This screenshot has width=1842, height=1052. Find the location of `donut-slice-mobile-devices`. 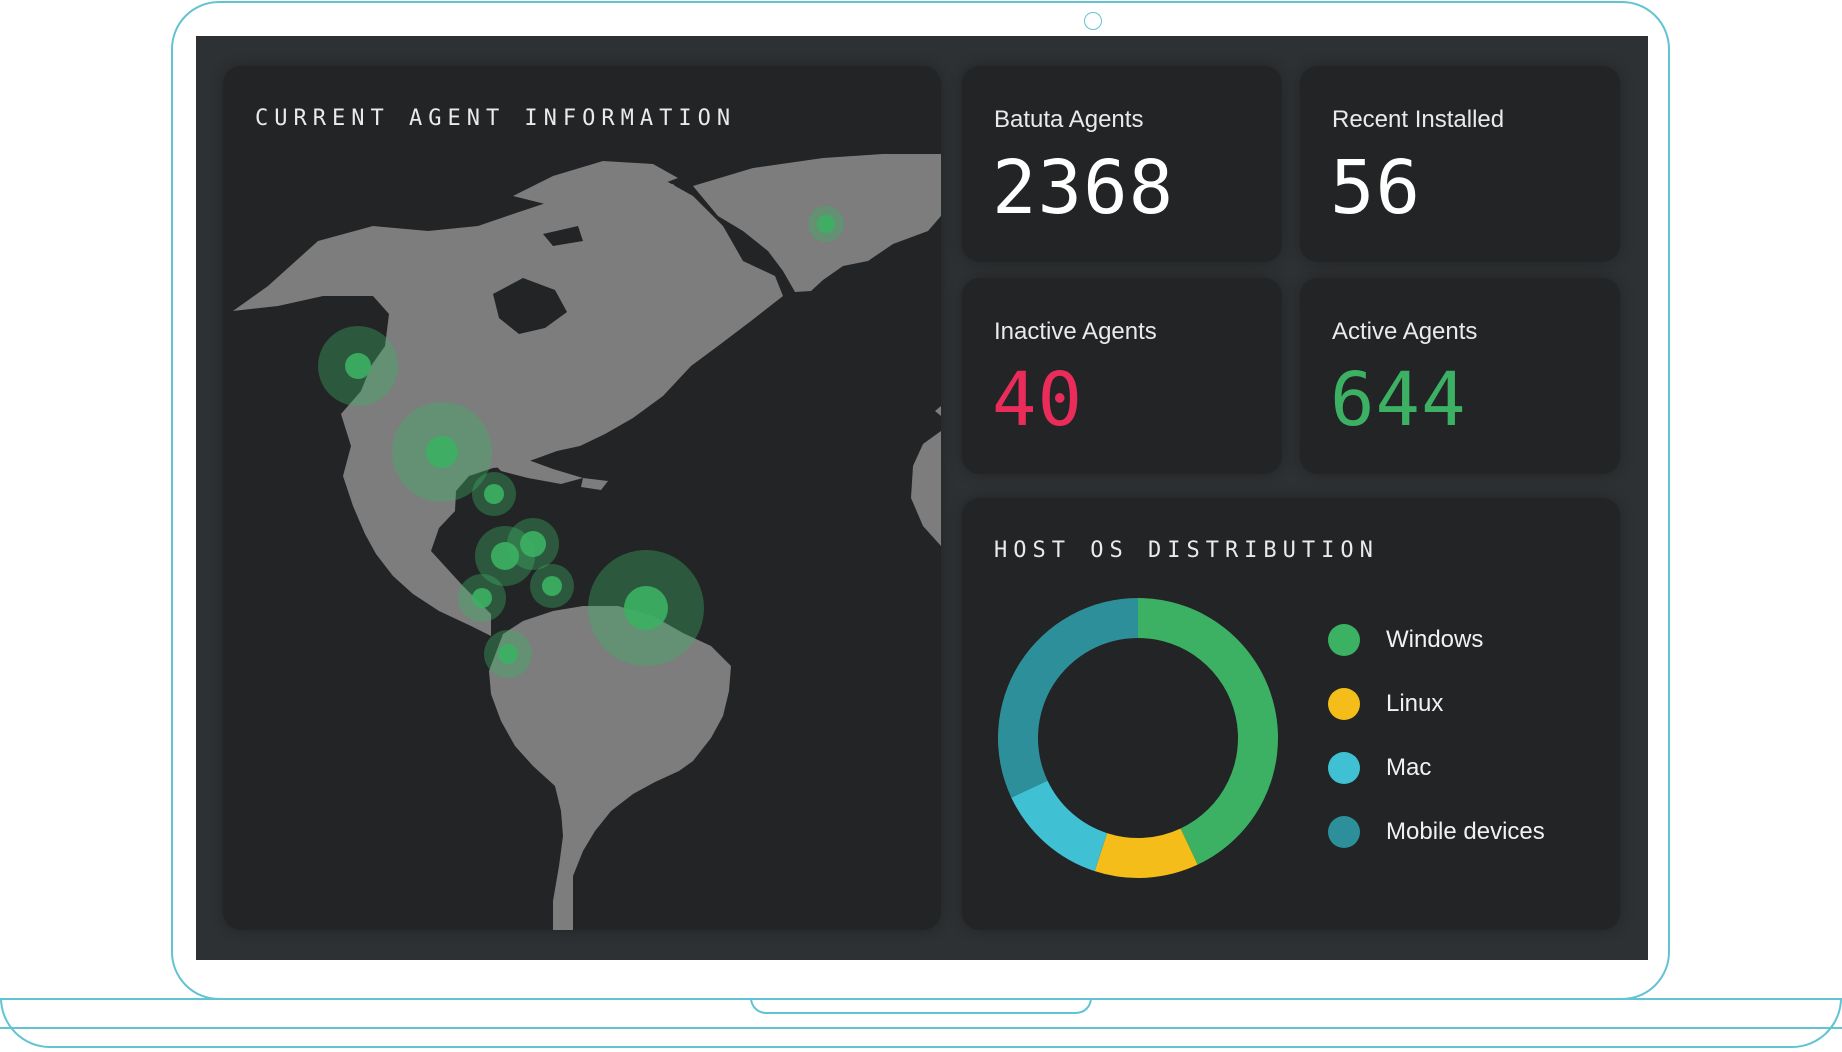

donut-slice-mobile-devices is located at coordinates (1068, 698).